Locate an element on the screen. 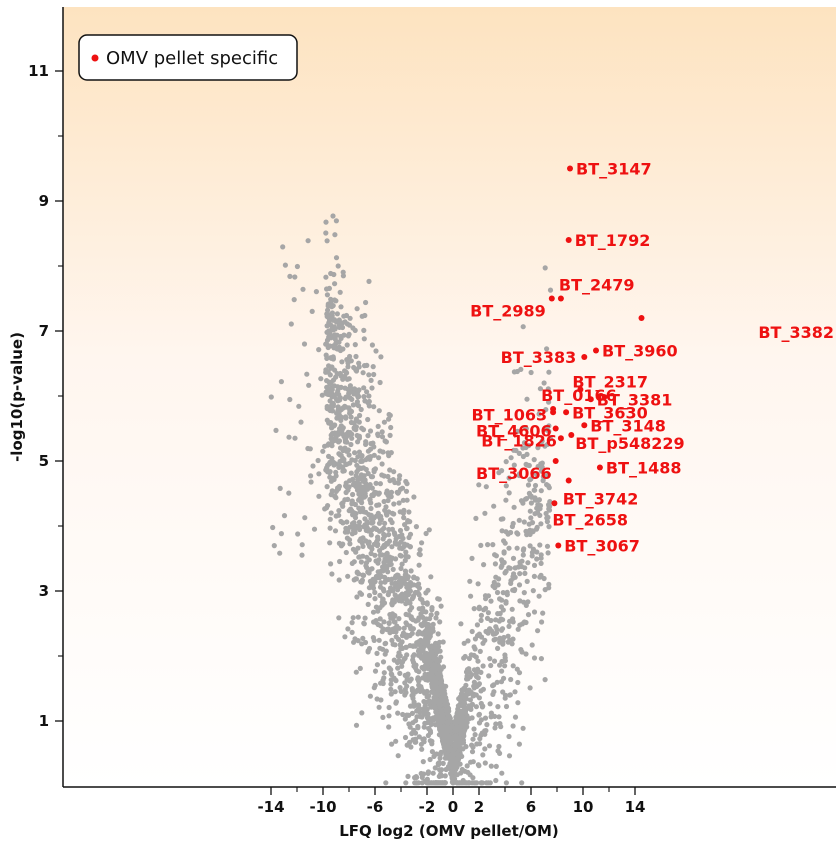  legend-marker is located at coordinates (95, 58).